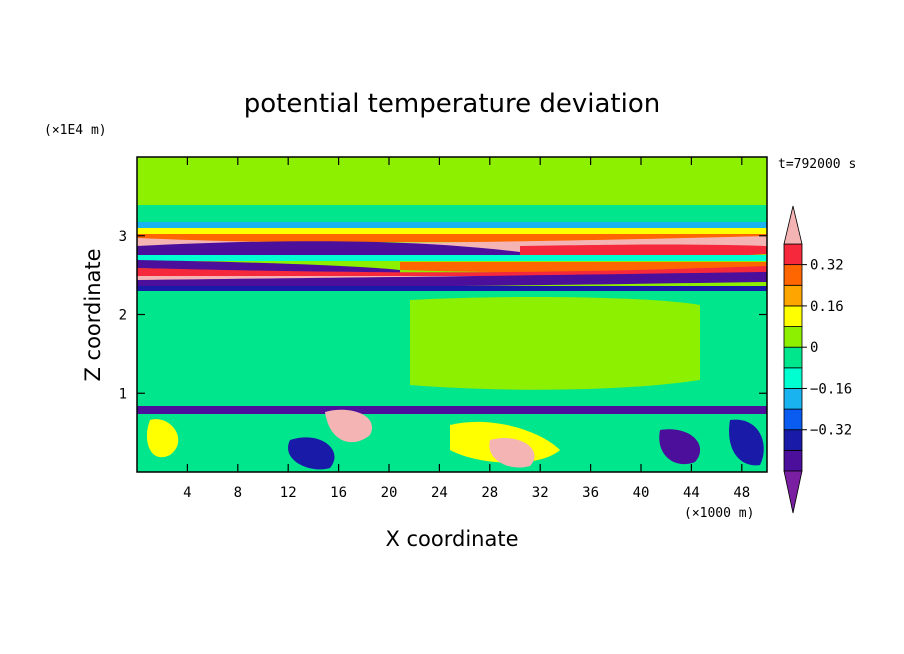 Image resolution: width=904 pixels, height=654 pixels. I want to click on x-tick-label: 48, so click(741, 493).